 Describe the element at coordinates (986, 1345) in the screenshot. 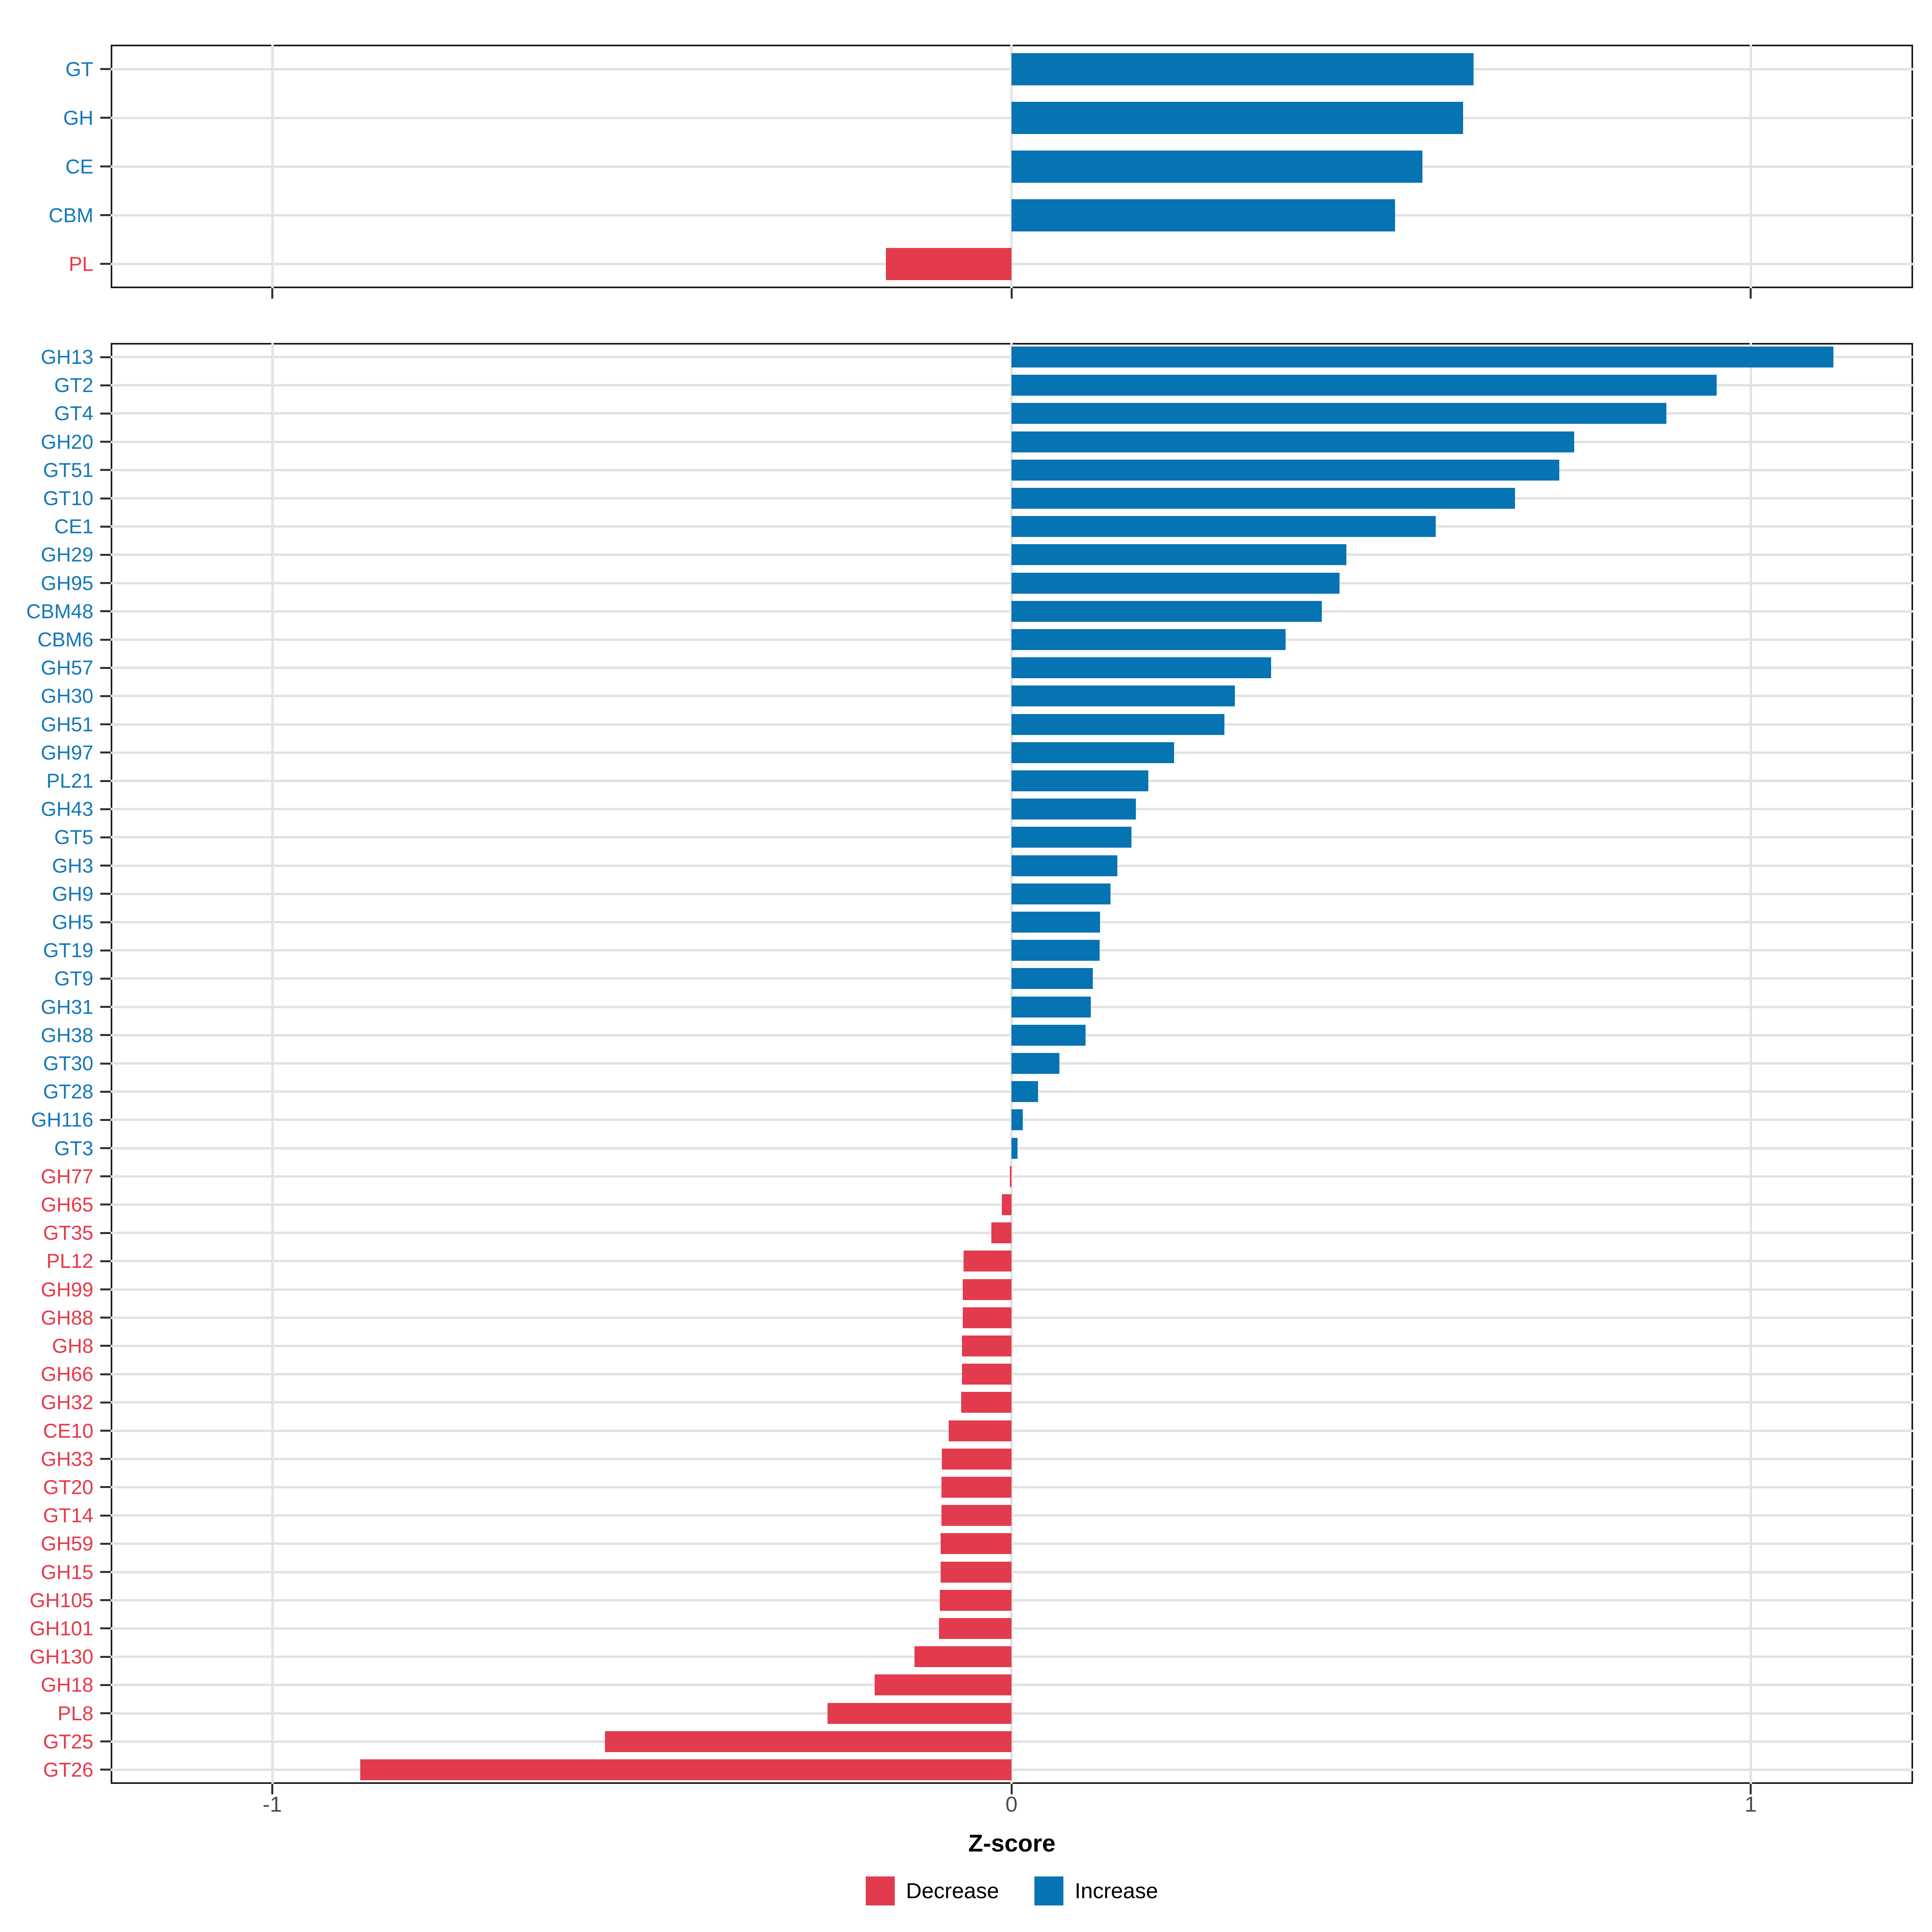

I see `bar-GH8` at that location.